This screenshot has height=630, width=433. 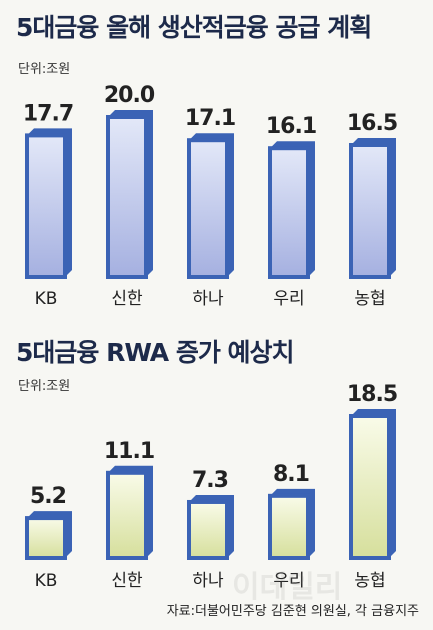 What do you see at coordinates (194, 27) in the screenshot?
I see `chart1-title: 5대금융 올해 생산적금융 공급 계획` at bounding box center [194, 27].